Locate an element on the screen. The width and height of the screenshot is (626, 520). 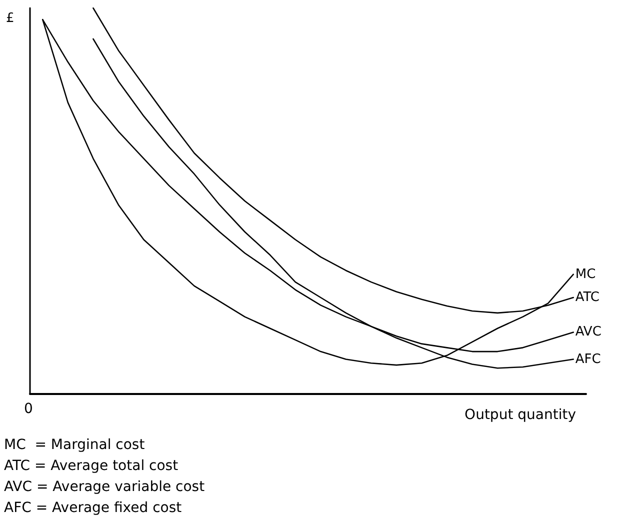
series-label: AFC is located at coordinates (588, 359).